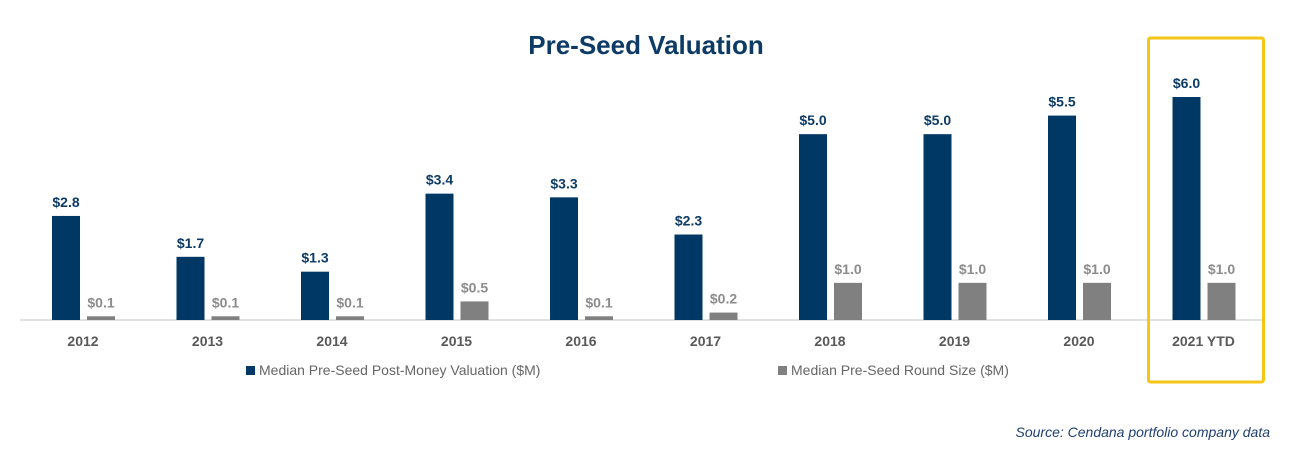 This screenshot has width=1292, height=449. I want to click on data-label-valuation: $1.3, so click(314, 258).